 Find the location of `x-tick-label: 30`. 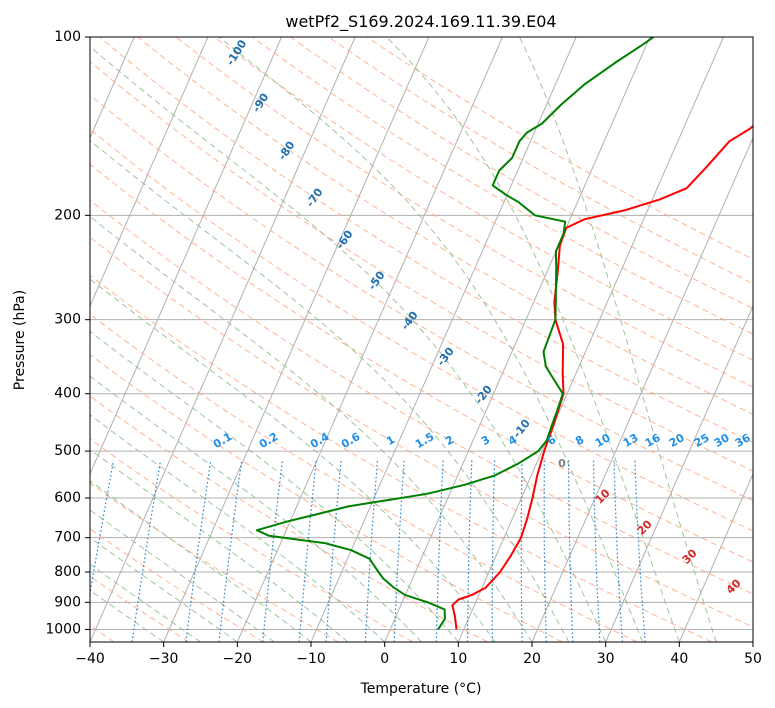

x-tick-label: 30 is located at coordinates (606, 659).